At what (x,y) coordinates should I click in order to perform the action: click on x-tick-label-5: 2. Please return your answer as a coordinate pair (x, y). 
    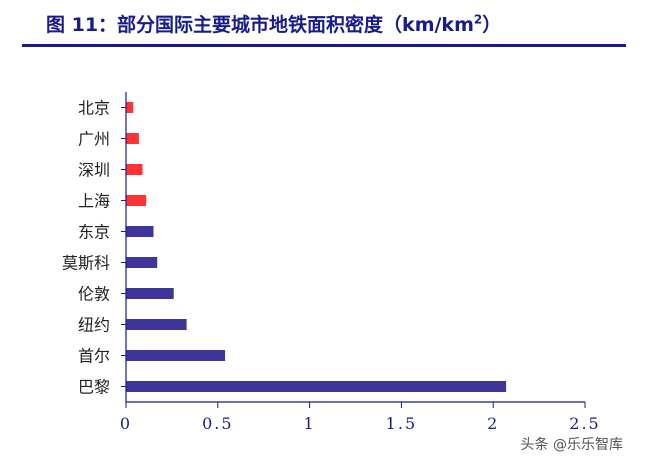
    Looking at the image, I should click on (493, 423).